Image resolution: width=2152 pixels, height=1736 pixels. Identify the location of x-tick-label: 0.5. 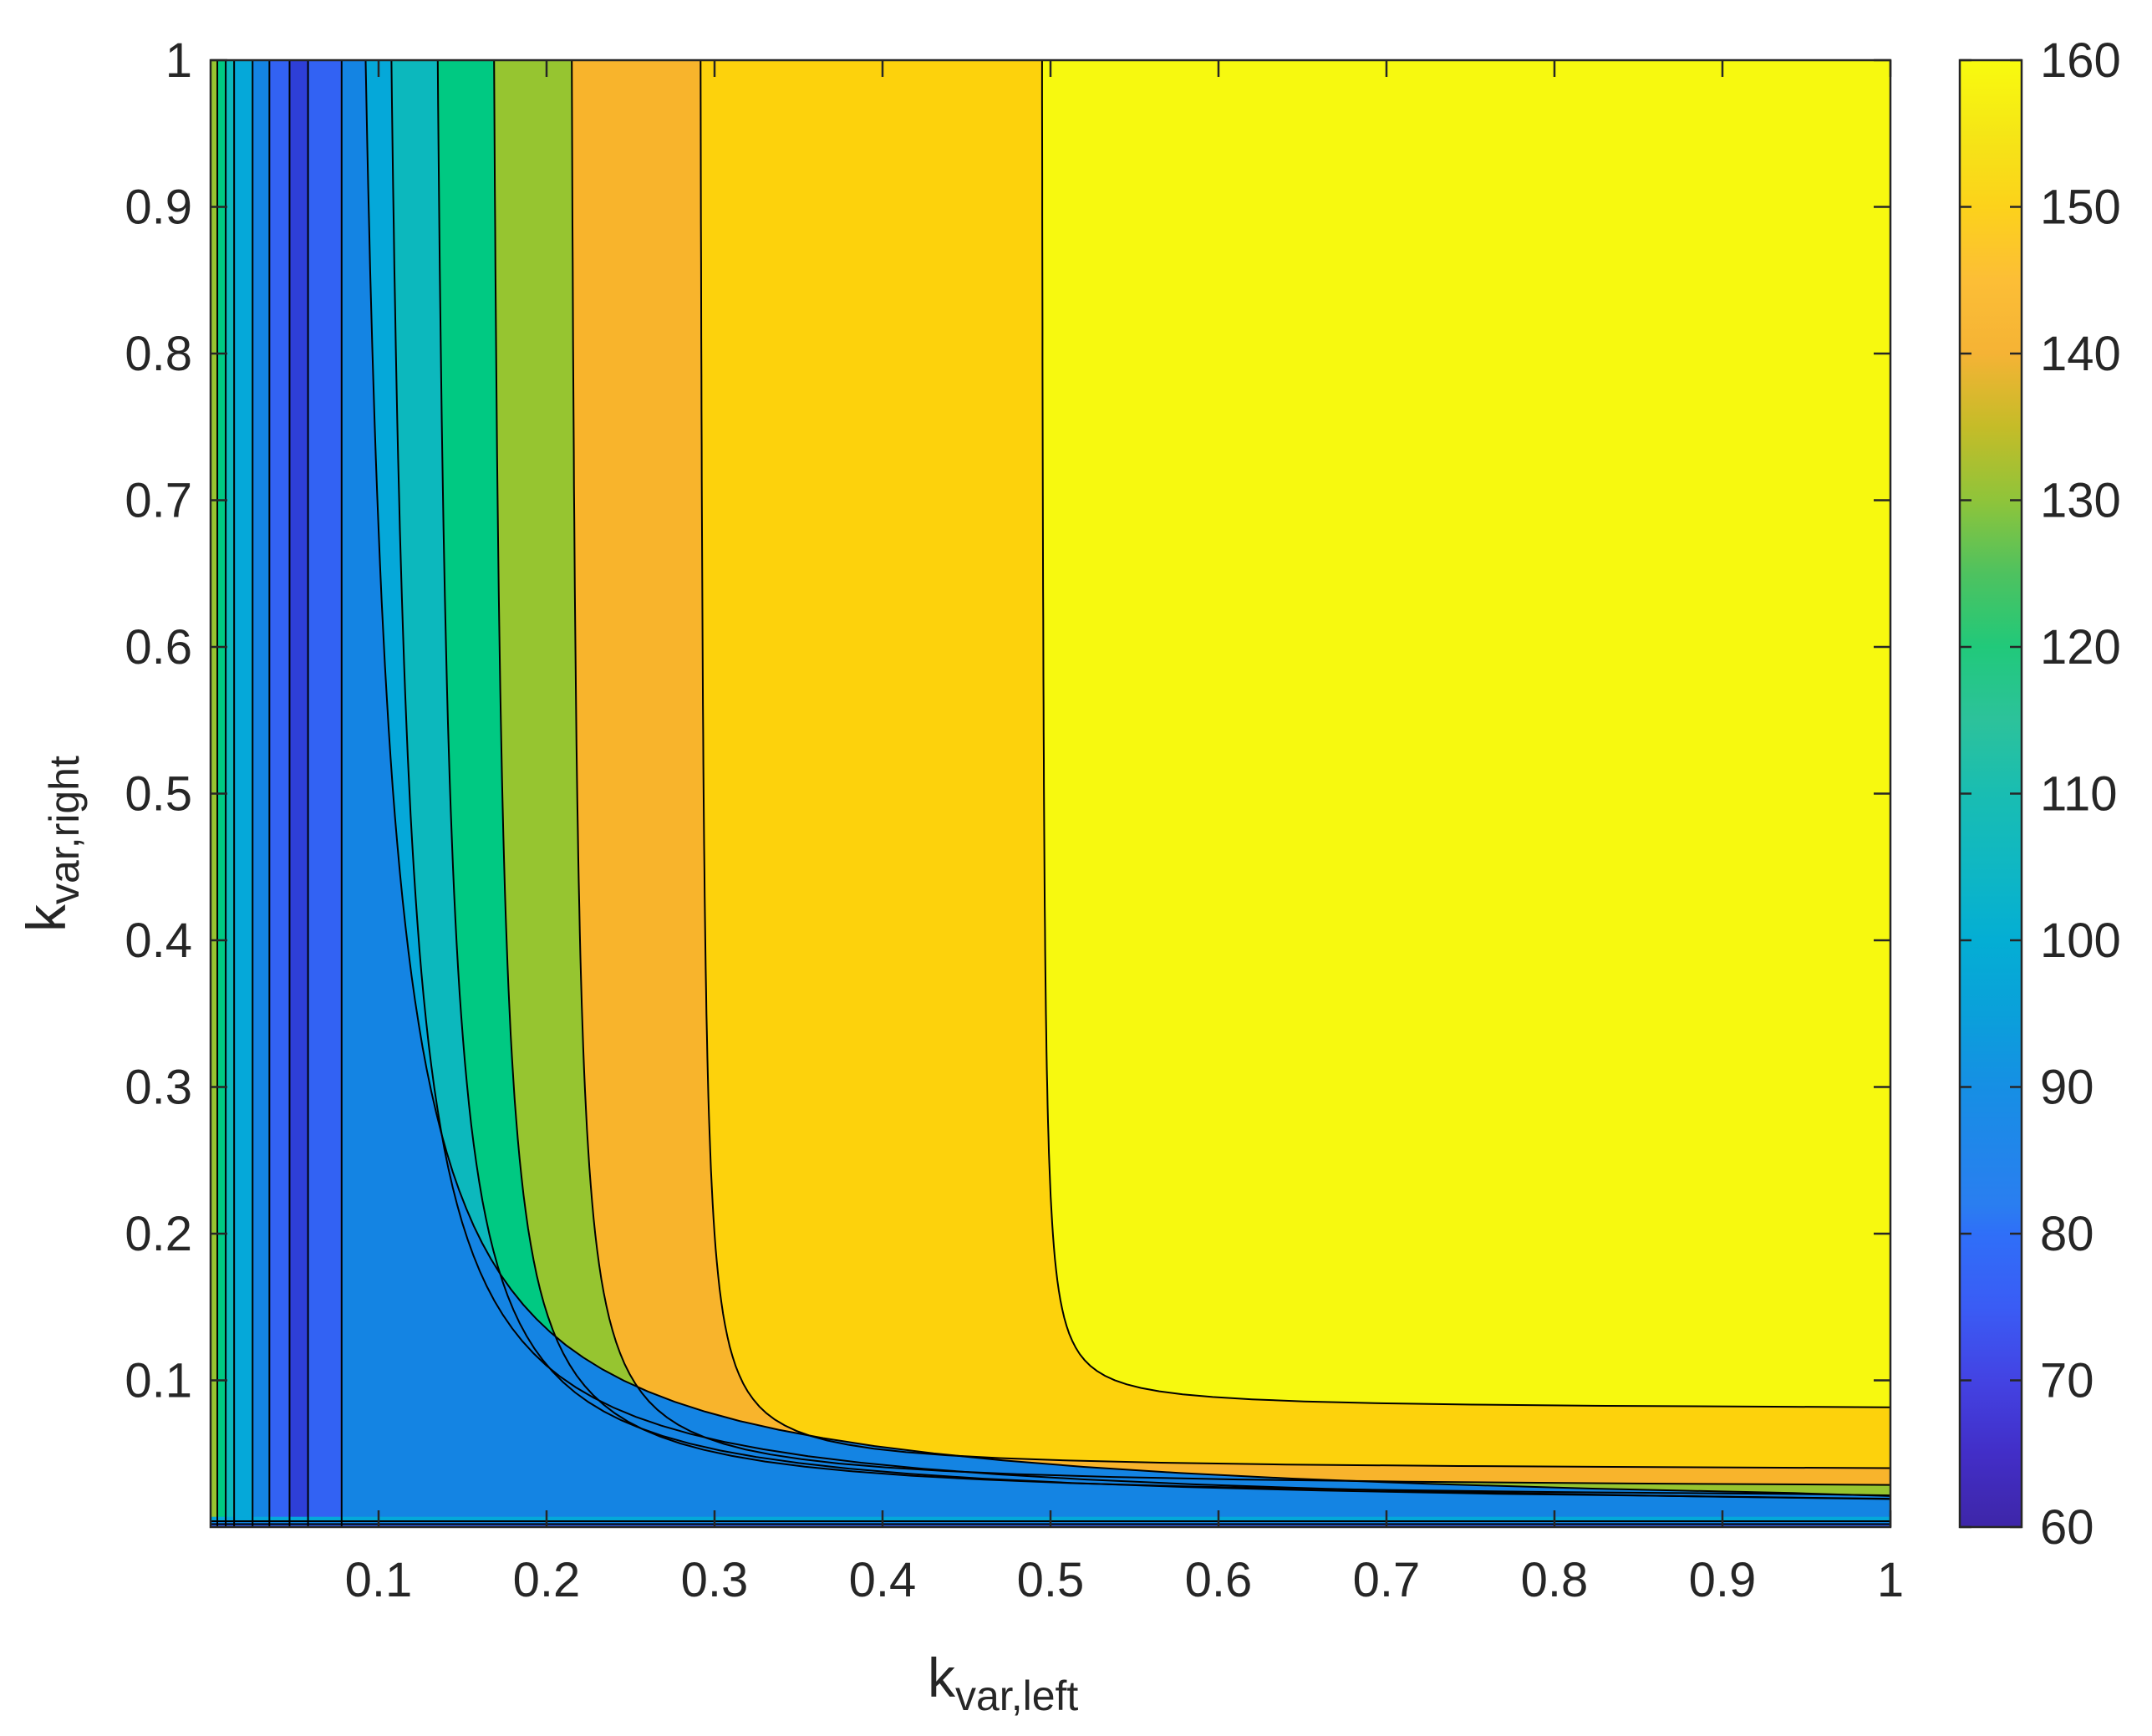
(1051, 1580).